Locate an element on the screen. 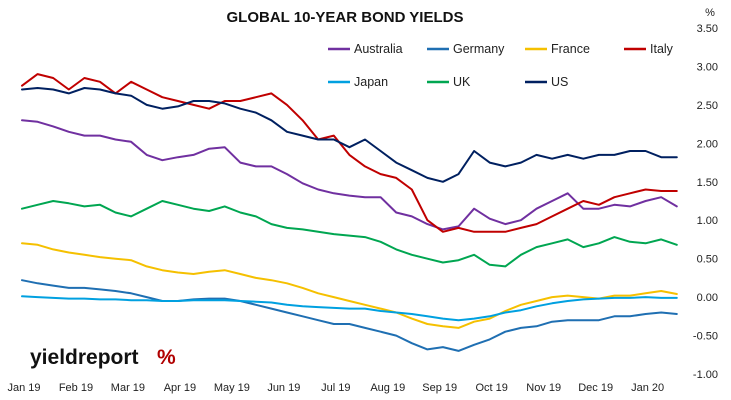 This screenshot has height=400, width=731. legend-item-australia: Australia is located at coordinates (365, 49).